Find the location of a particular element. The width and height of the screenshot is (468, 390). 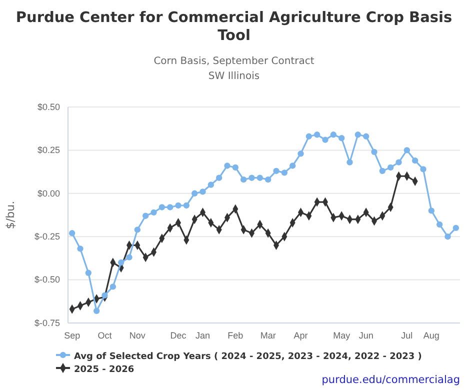

x-tick-label: Aug is located at coordinates (431, 335).